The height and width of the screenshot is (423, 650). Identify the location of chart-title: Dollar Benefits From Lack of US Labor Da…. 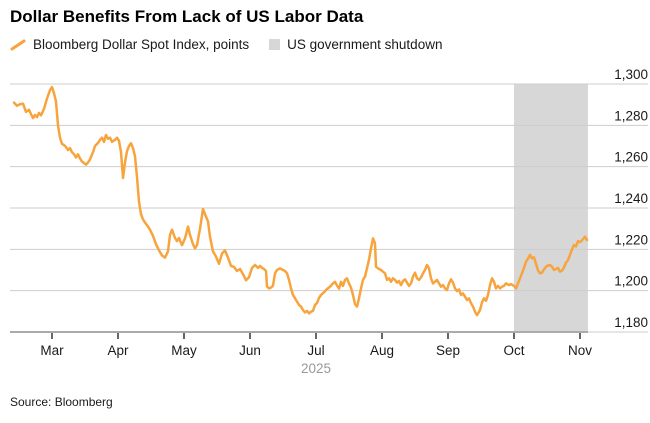
(187, 16).